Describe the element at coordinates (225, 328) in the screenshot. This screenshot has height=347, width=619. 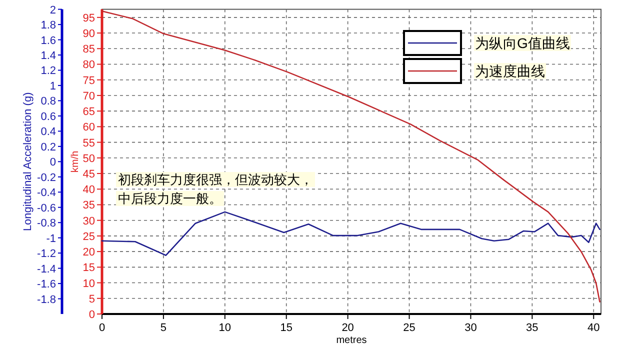
I see `x-tick-label: 10` at that location.